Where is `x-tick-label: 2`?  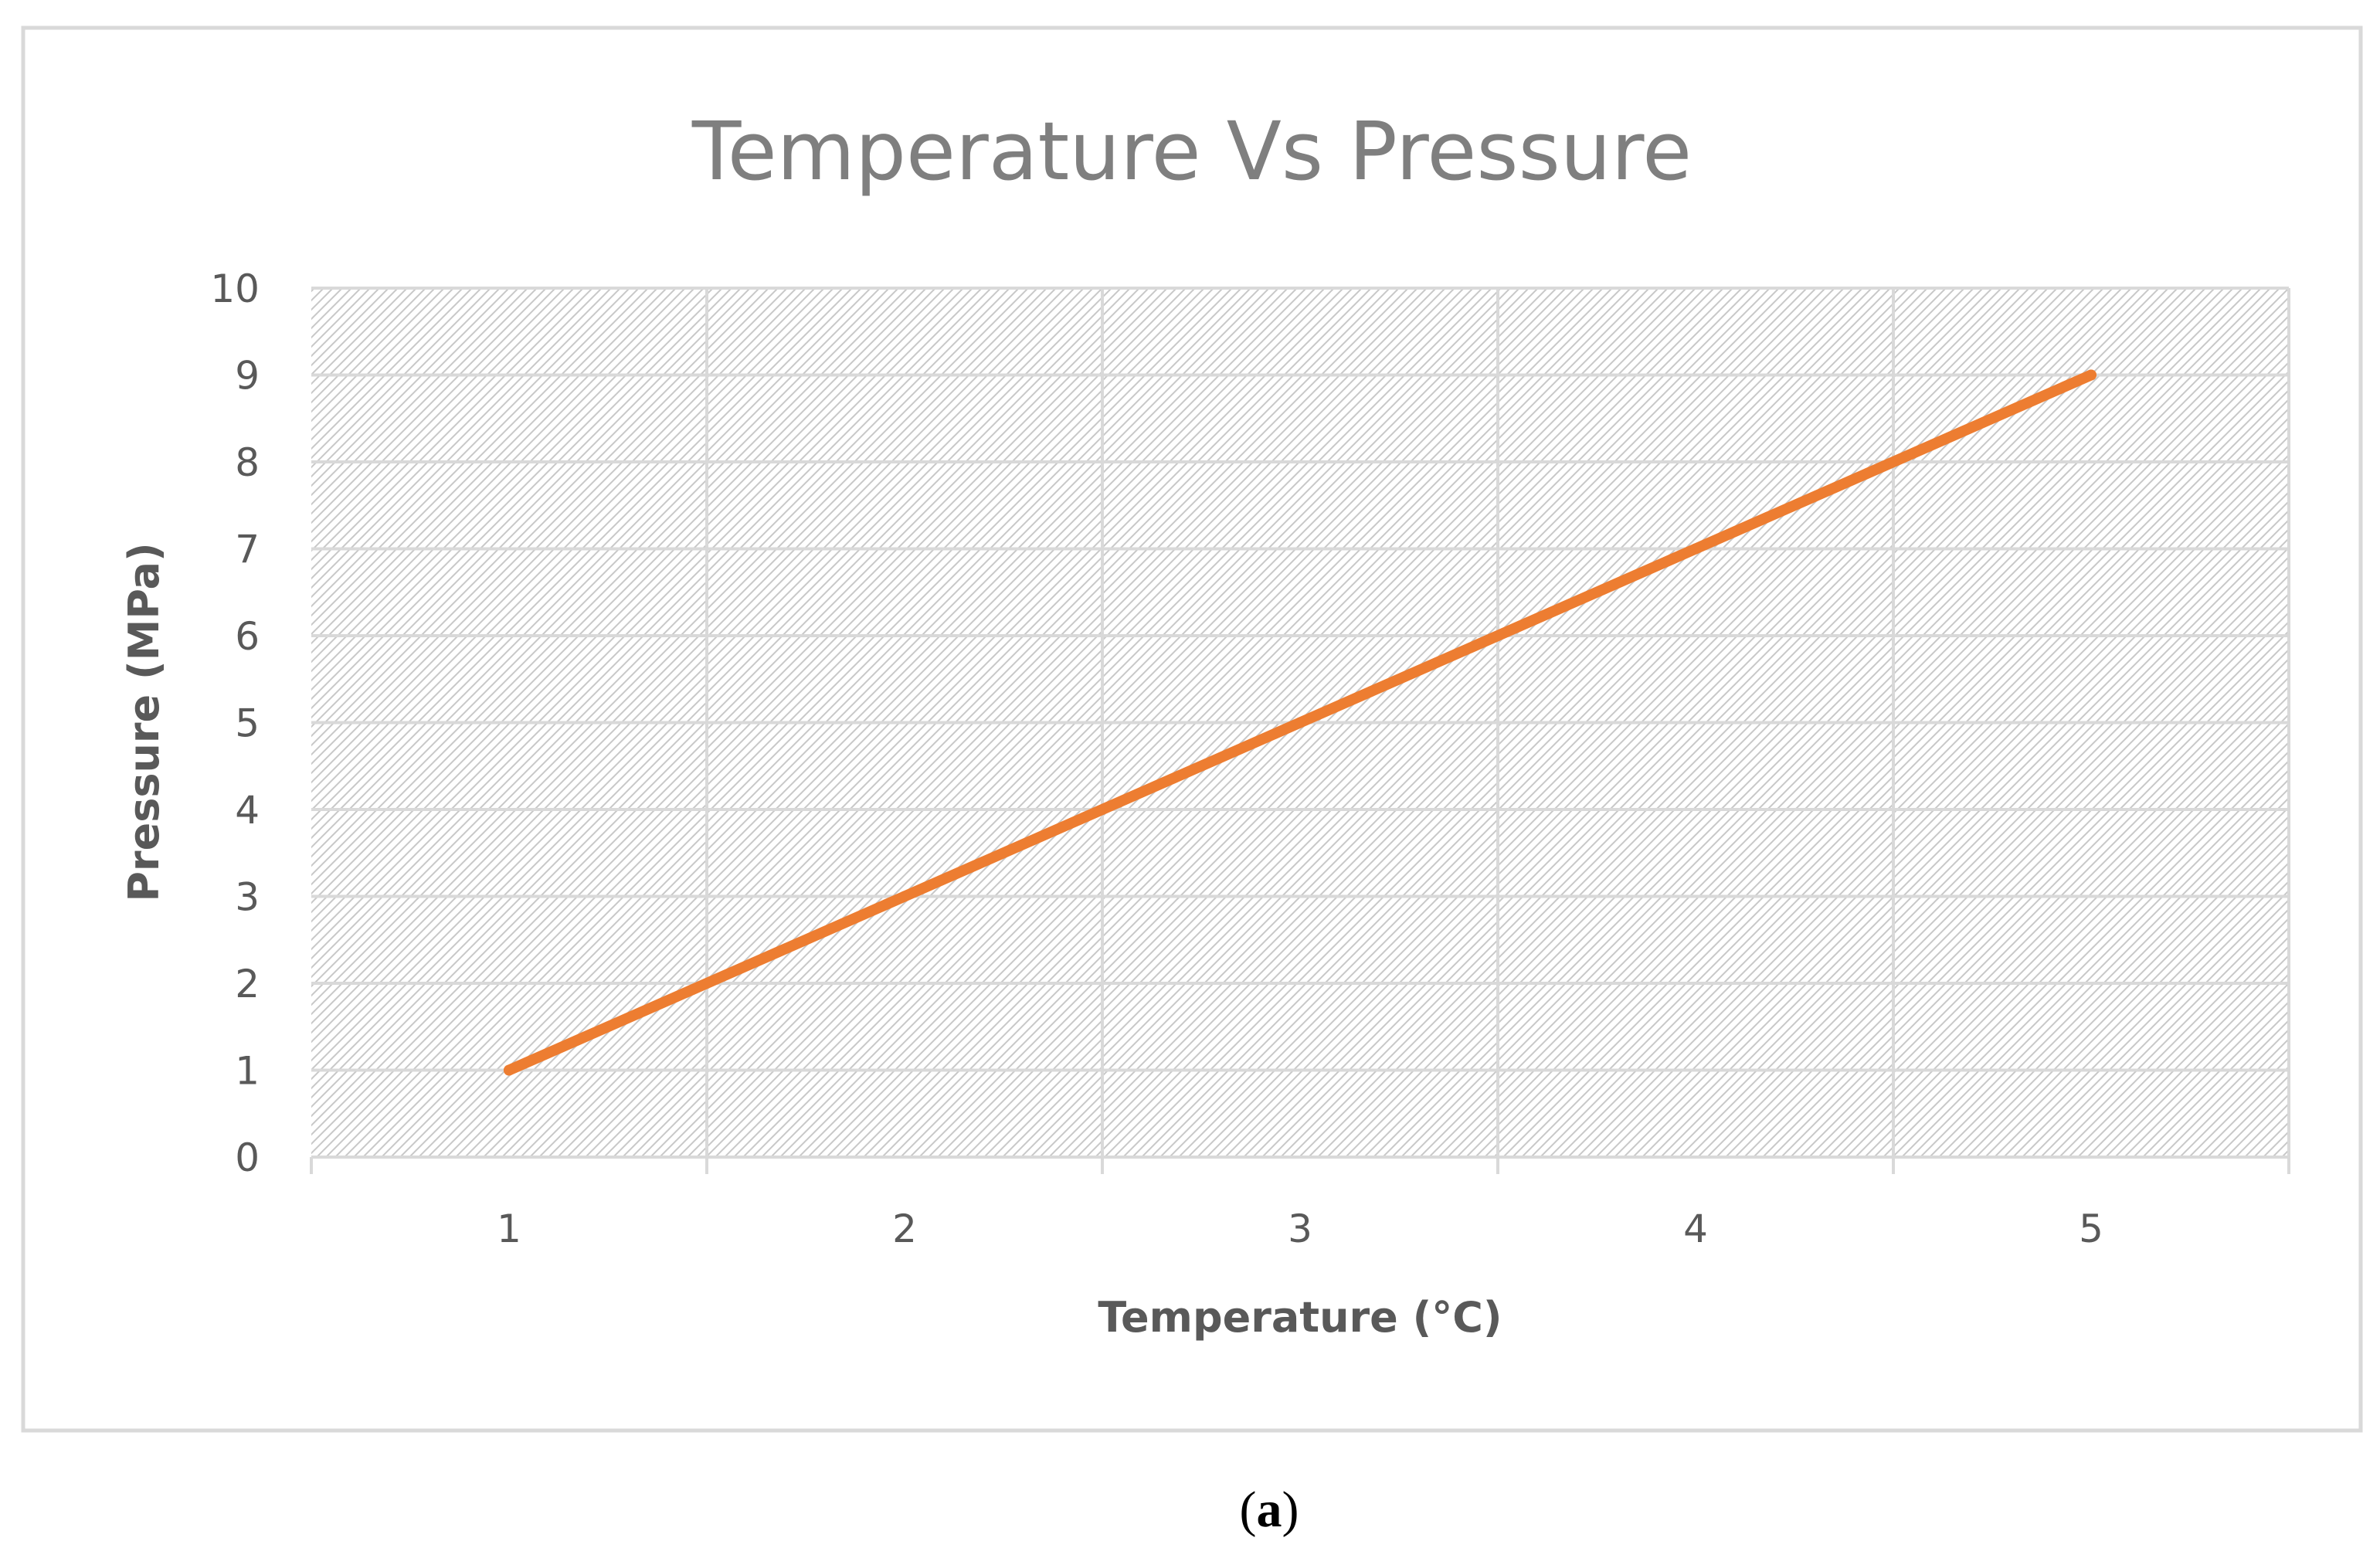
x-tick-label: 2 is located at coordinates (904, 1229).